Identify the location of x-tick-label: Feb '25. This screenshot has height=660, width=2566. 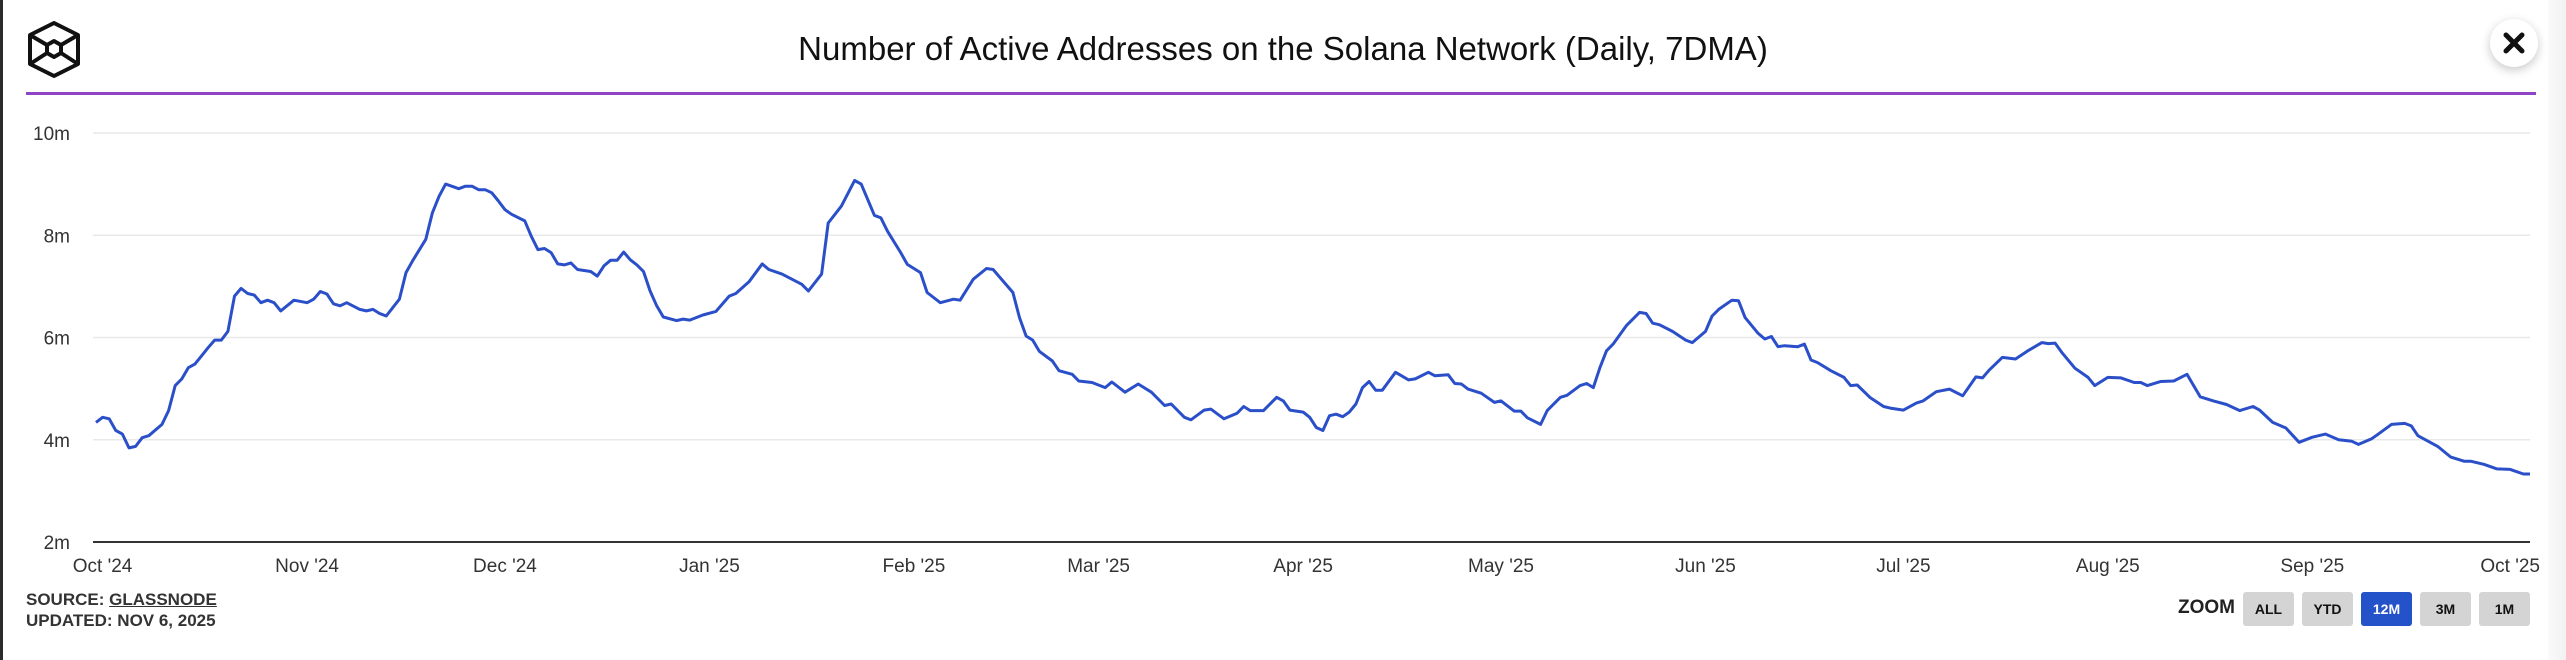
(914, 566).